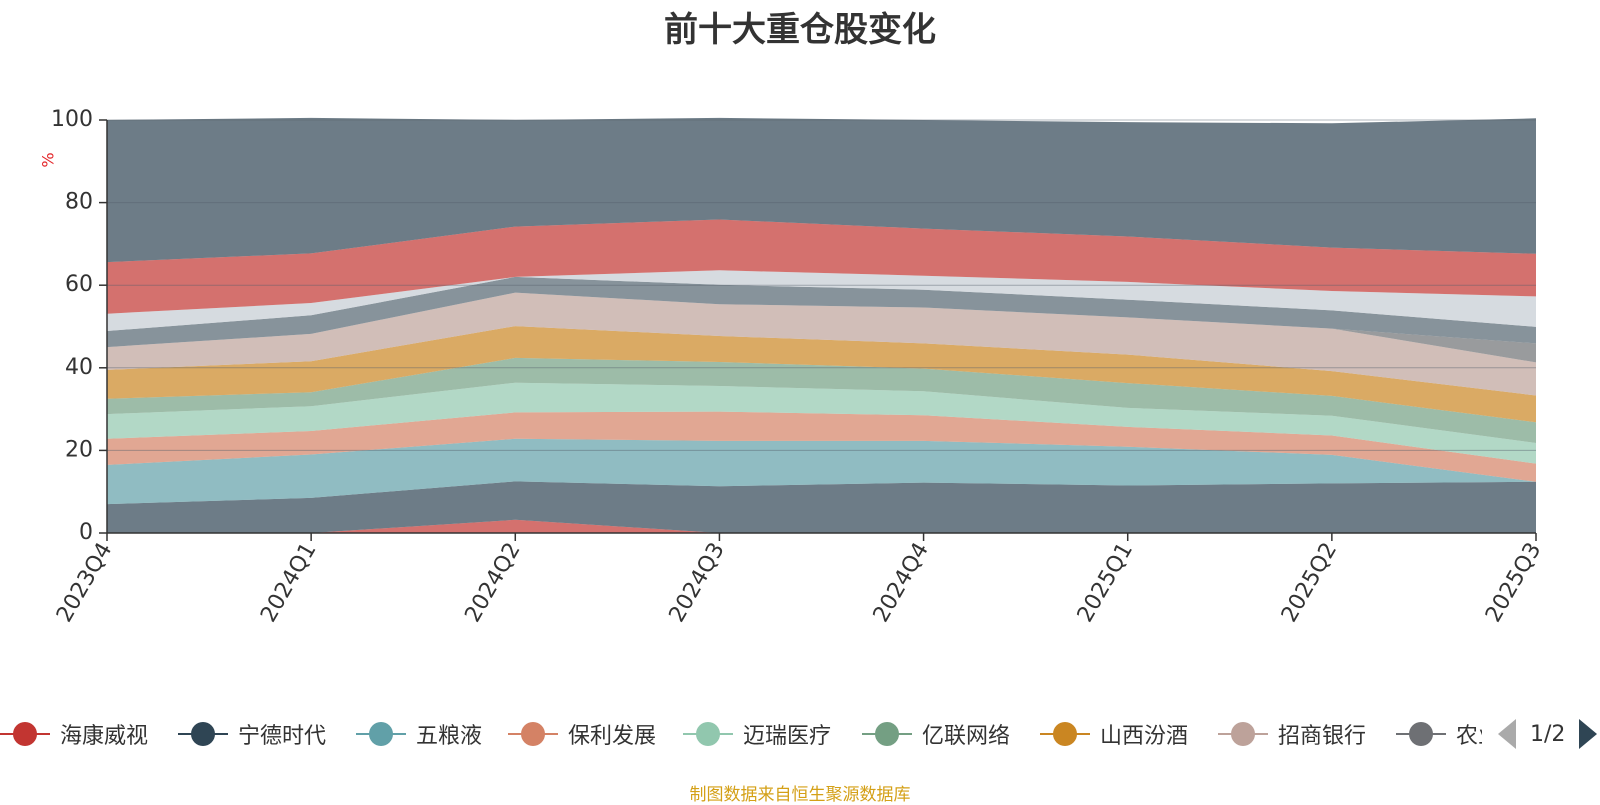  Describe the element at coordinates (1105, 583) in the screenshot. I see `x-tick-label-5: 2025Q1` at that location.